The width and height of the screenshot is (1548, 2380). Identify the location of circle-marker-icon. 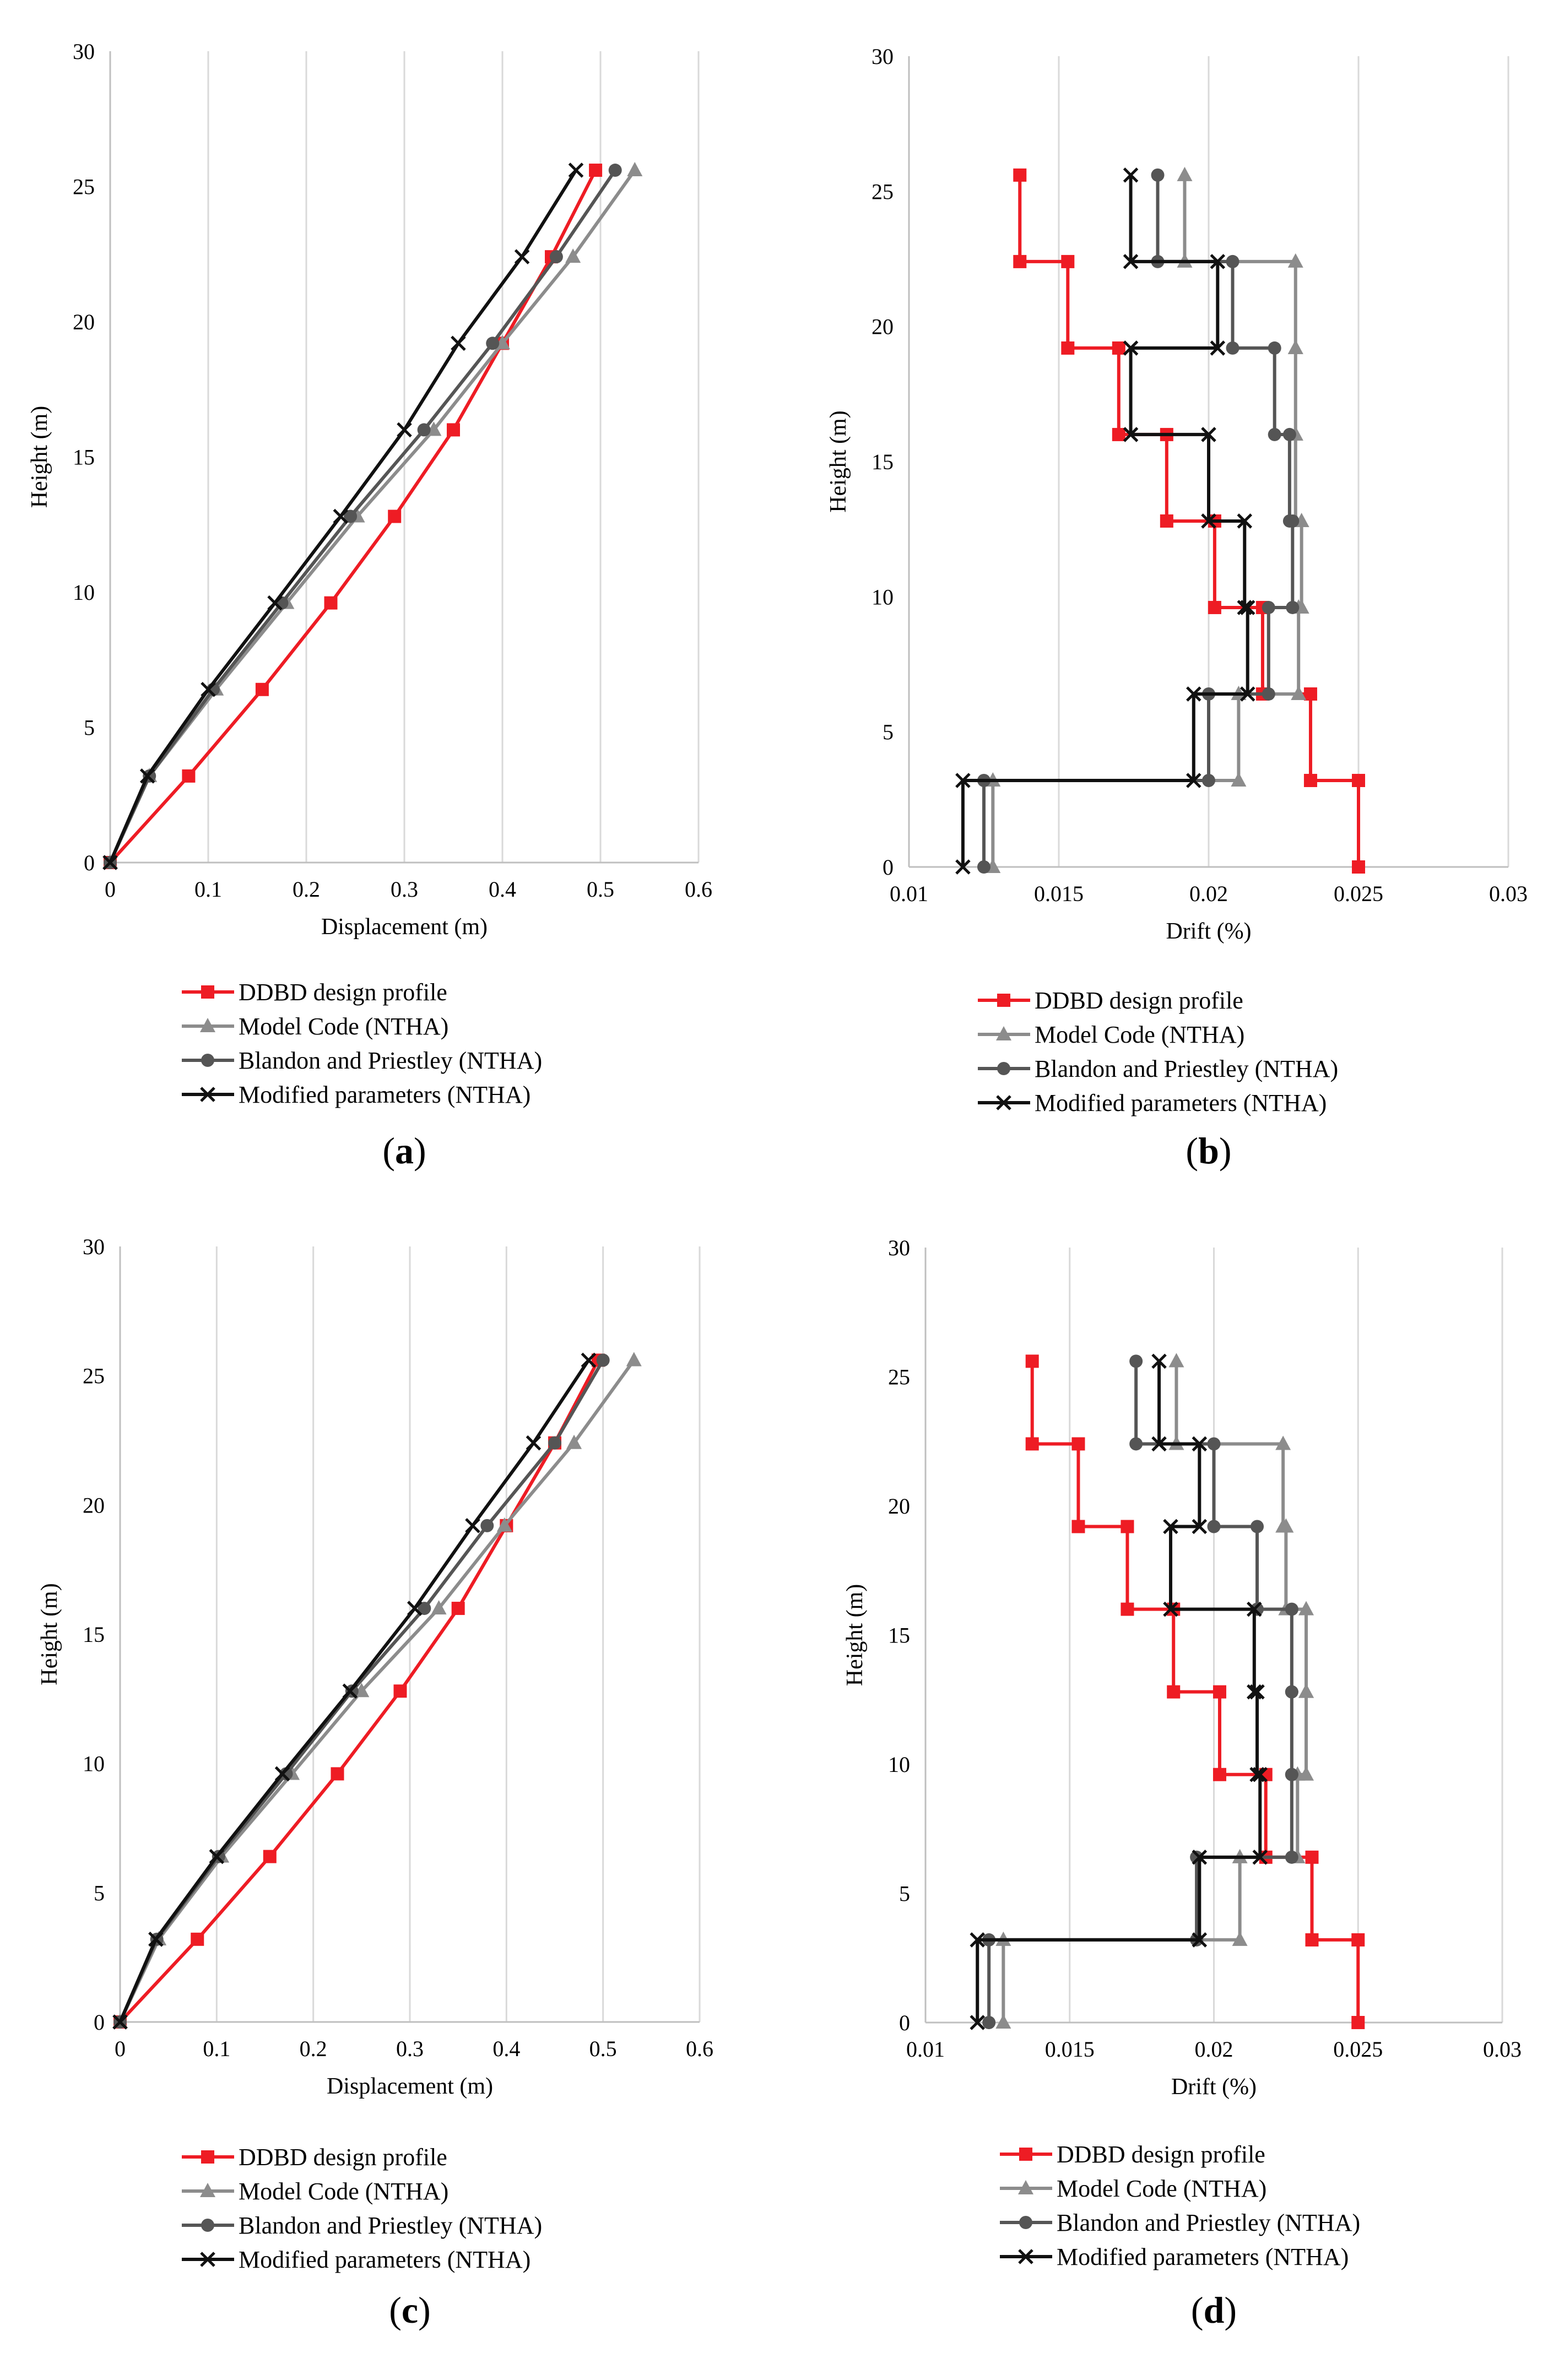
(1003, 1068).